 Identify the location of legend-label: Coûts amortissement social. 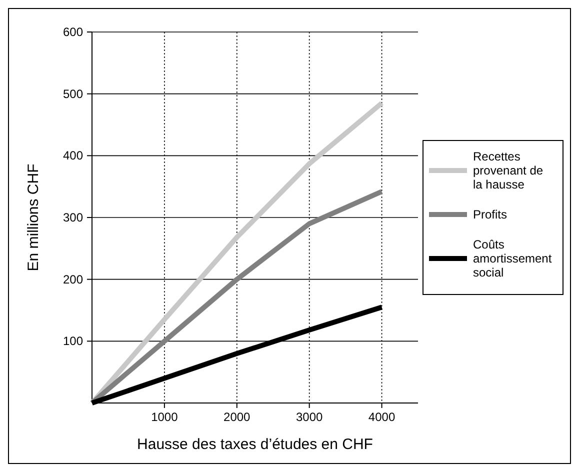
(512, 259).